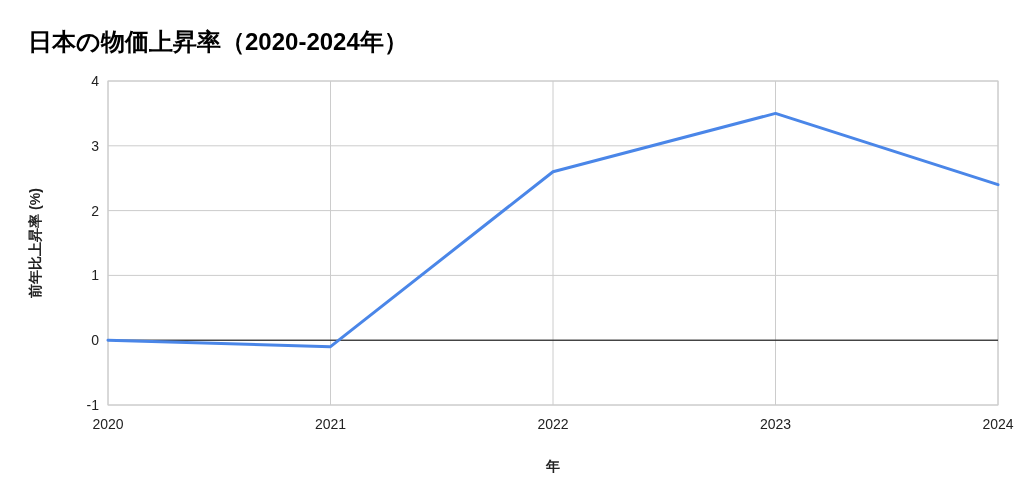 Image resolution: width=1024 pixels, height=502 pixels. I want to click on y-tick-label: 2, so click(95, 210).